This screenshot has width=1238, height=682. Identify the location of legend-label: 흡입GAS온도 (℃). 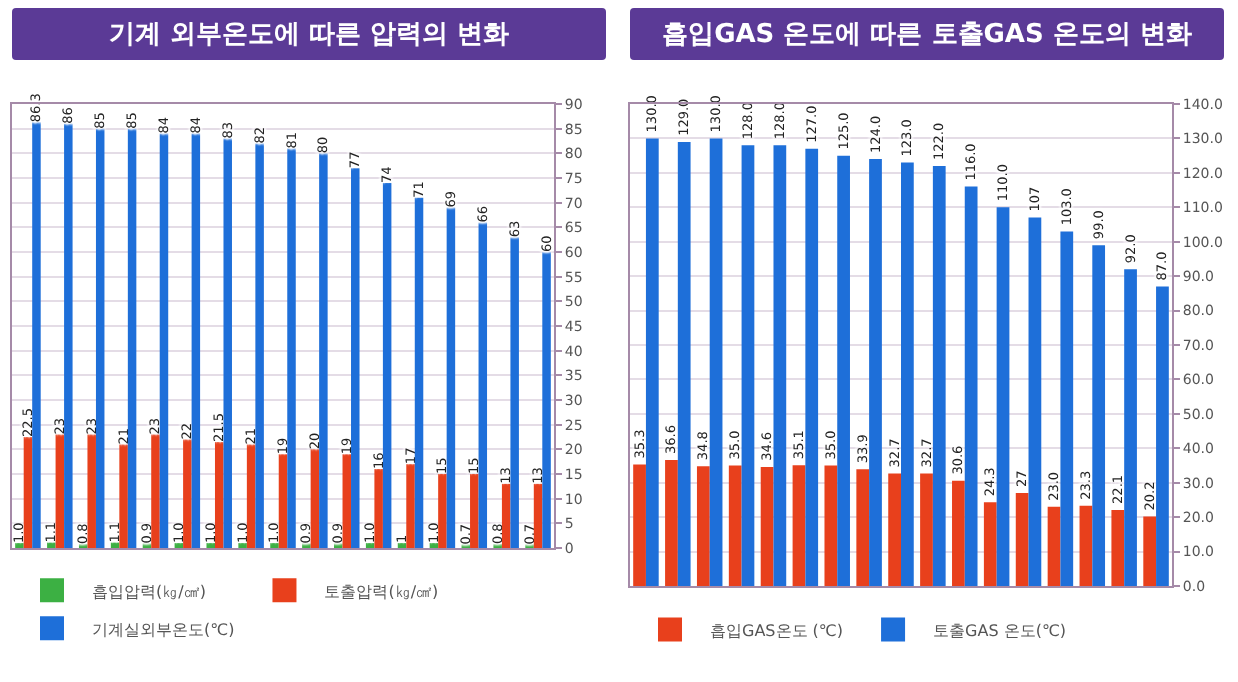
(777, 630).